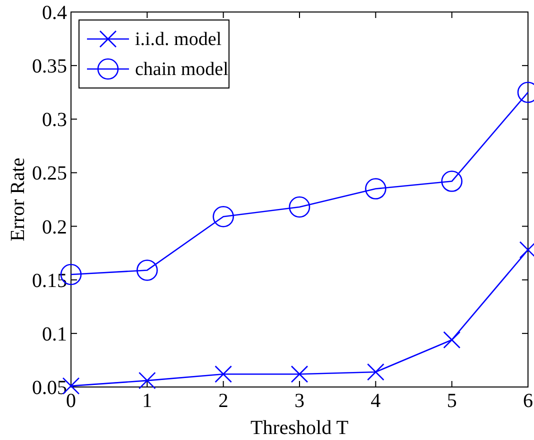 The image size is (534, 440). What do you see at coordinates (223, 401) in the screenshot?
I see `x-tick-label: 2` at bounding box center [223, 401].